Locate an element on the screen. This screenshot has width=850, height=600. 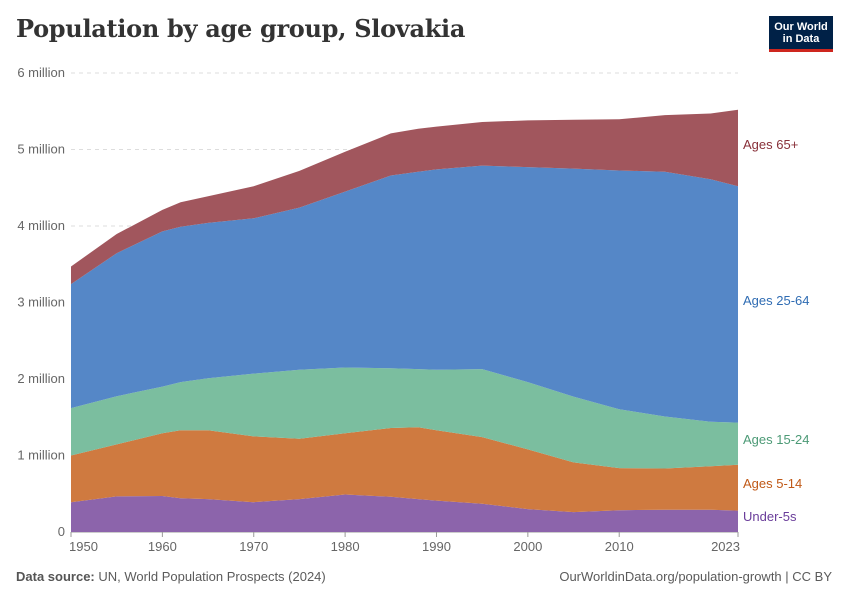
x-tick-label: 1960 is located at coordinates (162, 546).